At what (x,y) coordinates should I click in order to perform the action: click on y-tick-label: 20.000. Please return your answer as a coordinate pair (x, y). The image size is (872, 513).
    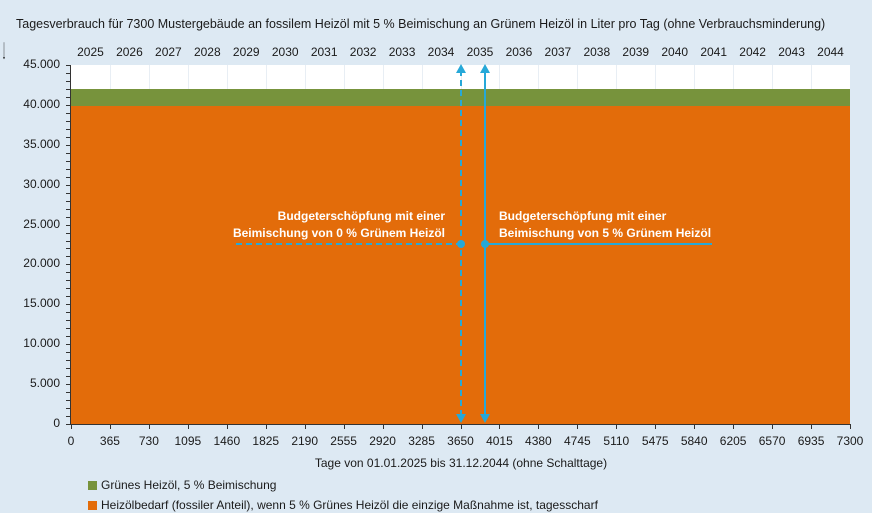
    Looking at the image, I should click on (41, 263).